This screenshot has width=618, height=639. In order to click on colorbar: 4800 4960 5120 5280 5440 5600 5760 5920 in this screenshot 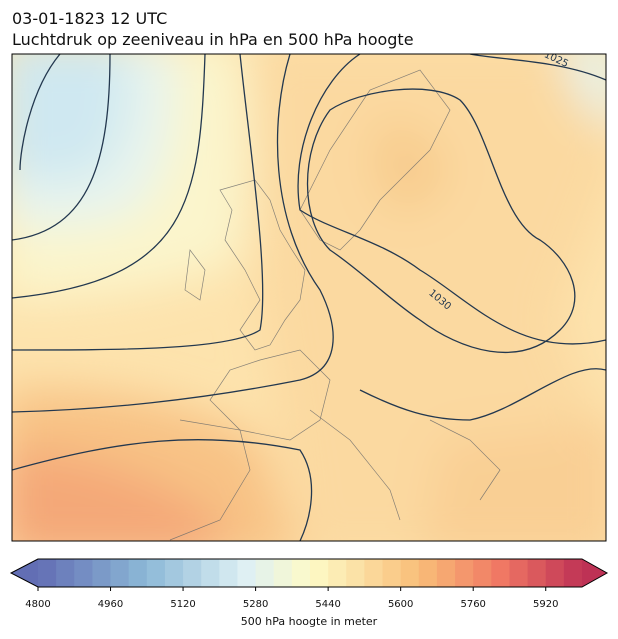, I will do `click(309, 584)`.